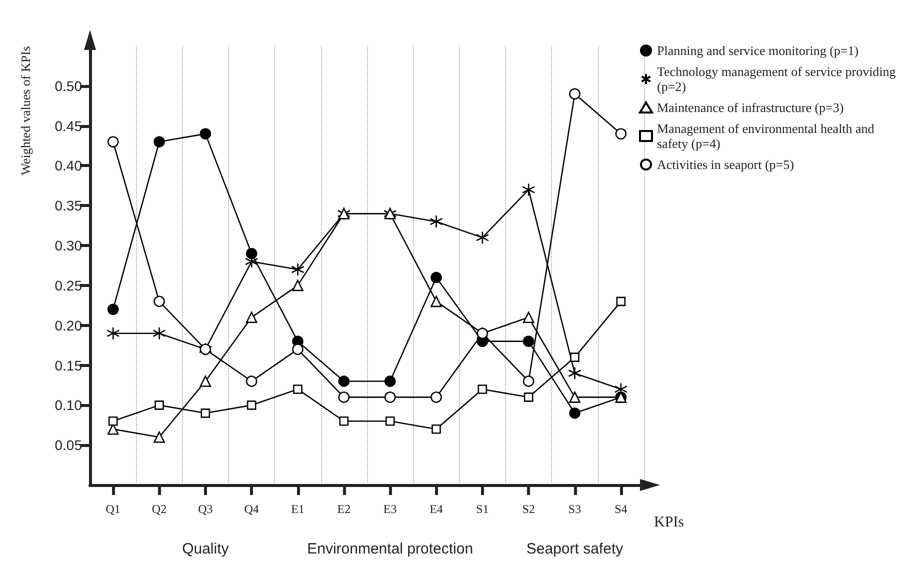  What do you see at coordinates (390, 549) in the screenshot?
I see `text: Environmental protection` at bounding box center [390, 549].